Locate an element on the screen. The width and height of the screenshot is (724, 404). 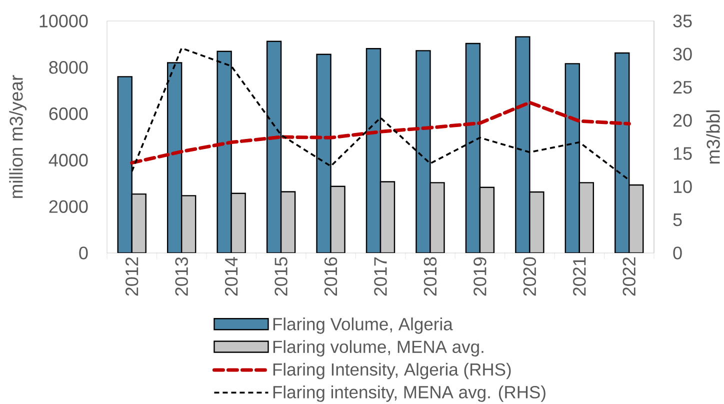
x-tick-label: 2015 is located at coordinates (281, 276).